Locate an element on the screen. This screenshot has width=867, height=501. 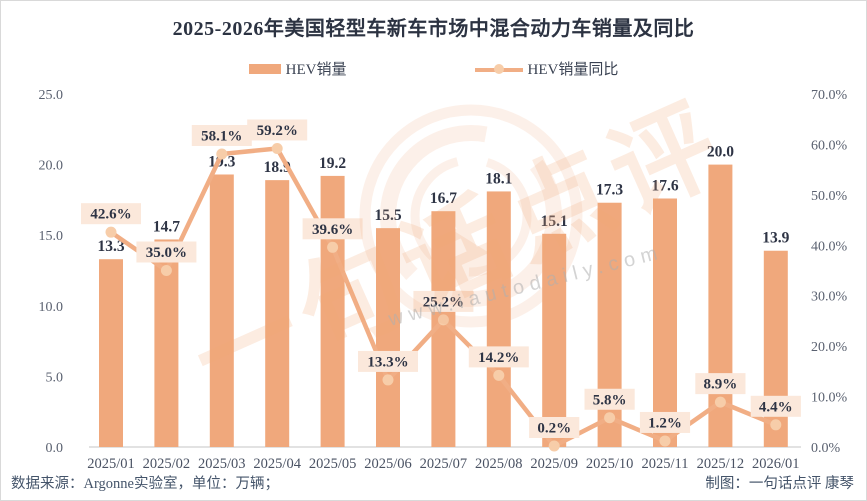
legend-bar-label: HEV销量 is located at coordinates (316, 70).